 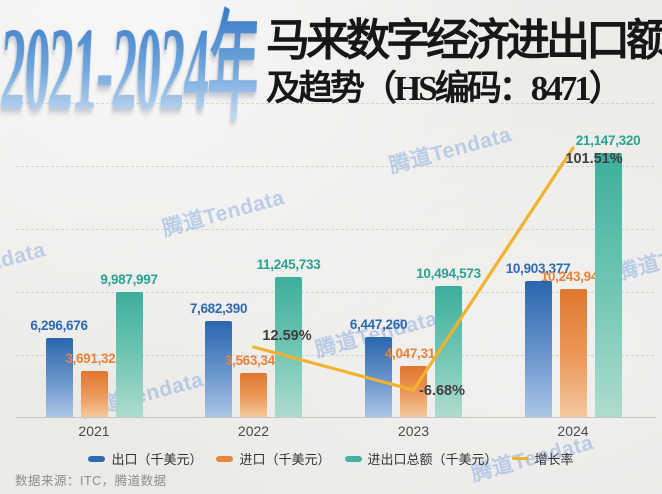 I want to click on legend-item-export: 出口（千美元）, so click(x=145, y=458).